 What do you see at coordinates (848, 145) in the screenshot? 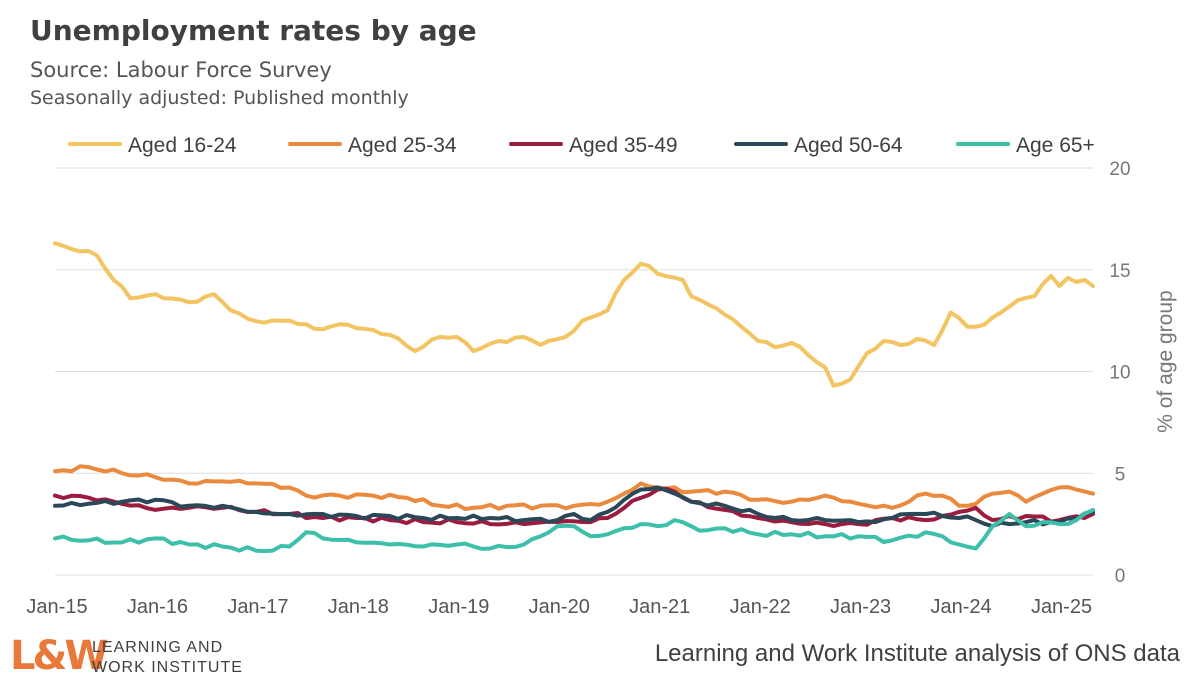
I see `legend-label-aged-50-64: Aged 50-64` at bounding box center [848, 145].